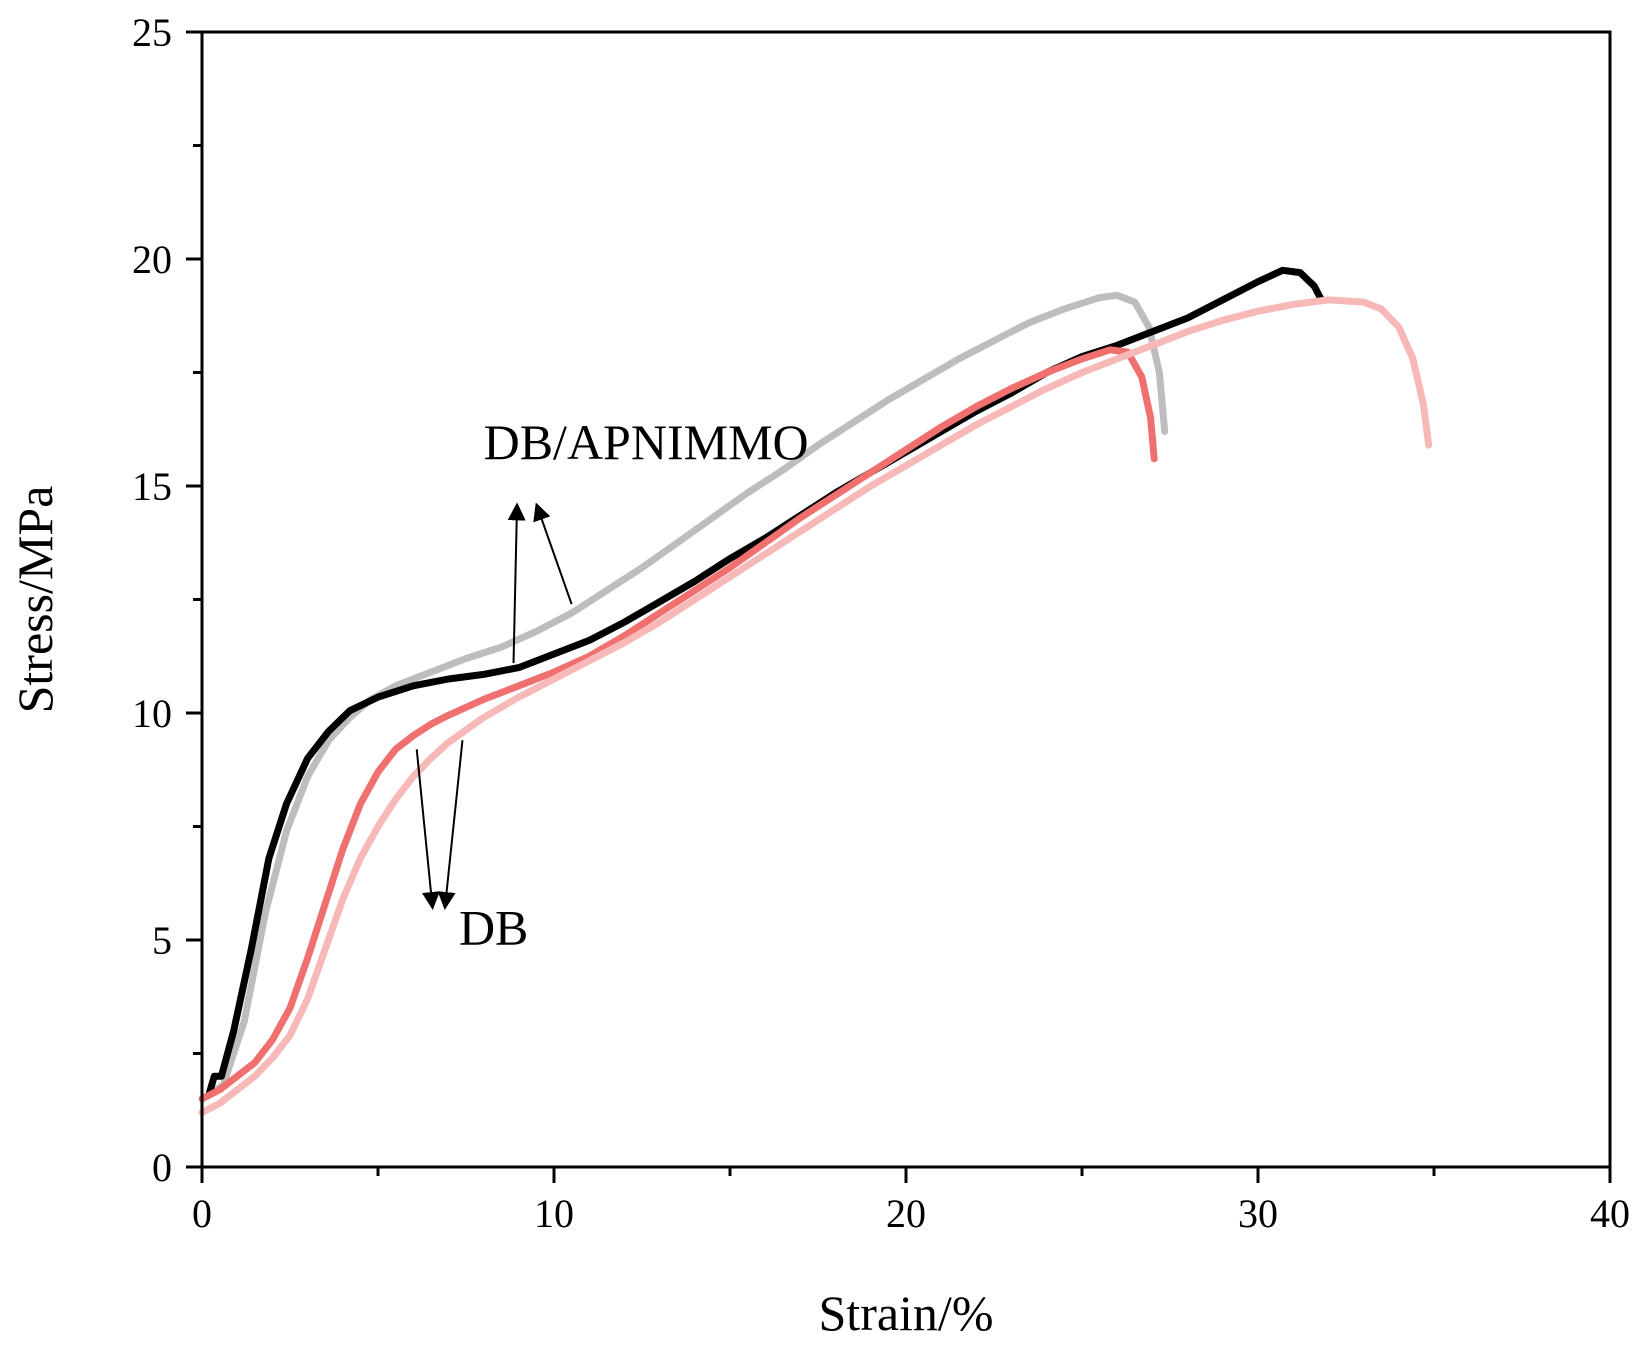 This screenshot has width=1641, height=1357. I want to click on y-tick-label: 25, so click(152, 32).